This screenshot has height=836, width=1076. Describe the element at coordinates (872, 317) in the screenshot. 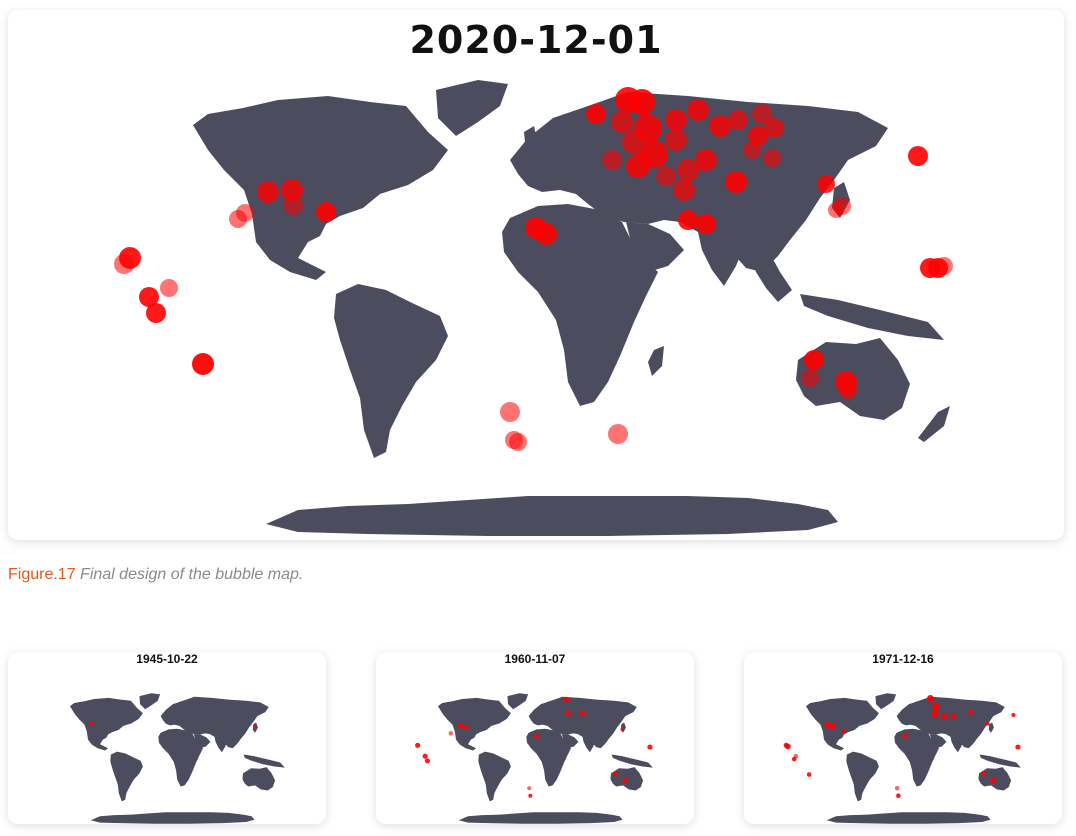

I see `indonesia` at that location.